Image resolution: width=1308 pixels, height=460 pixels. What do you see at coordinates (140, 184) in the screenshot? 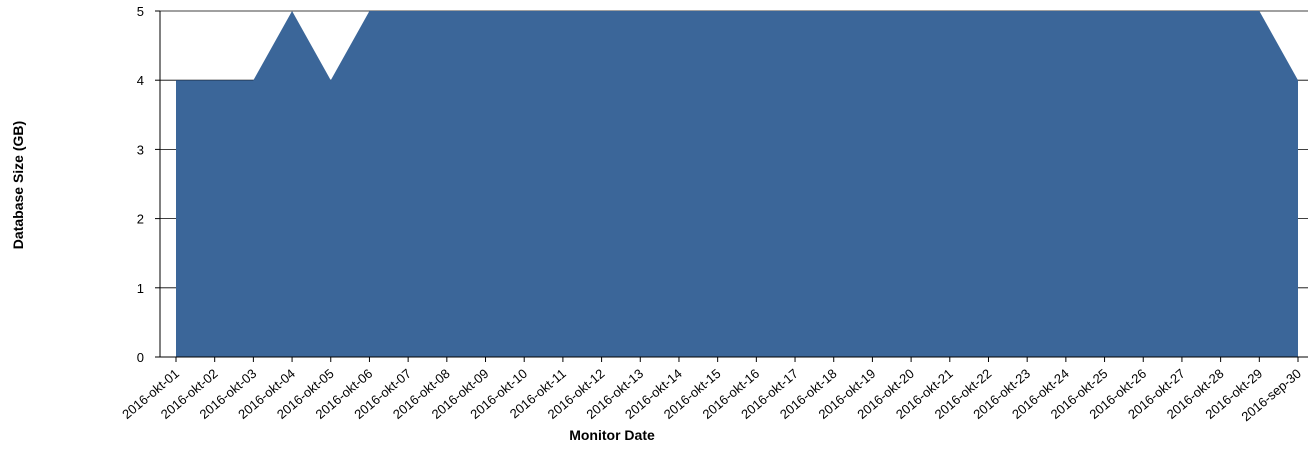
I see `y-tick-labels: 0 1 2 3 4 5` at bounding box center [140, 184].